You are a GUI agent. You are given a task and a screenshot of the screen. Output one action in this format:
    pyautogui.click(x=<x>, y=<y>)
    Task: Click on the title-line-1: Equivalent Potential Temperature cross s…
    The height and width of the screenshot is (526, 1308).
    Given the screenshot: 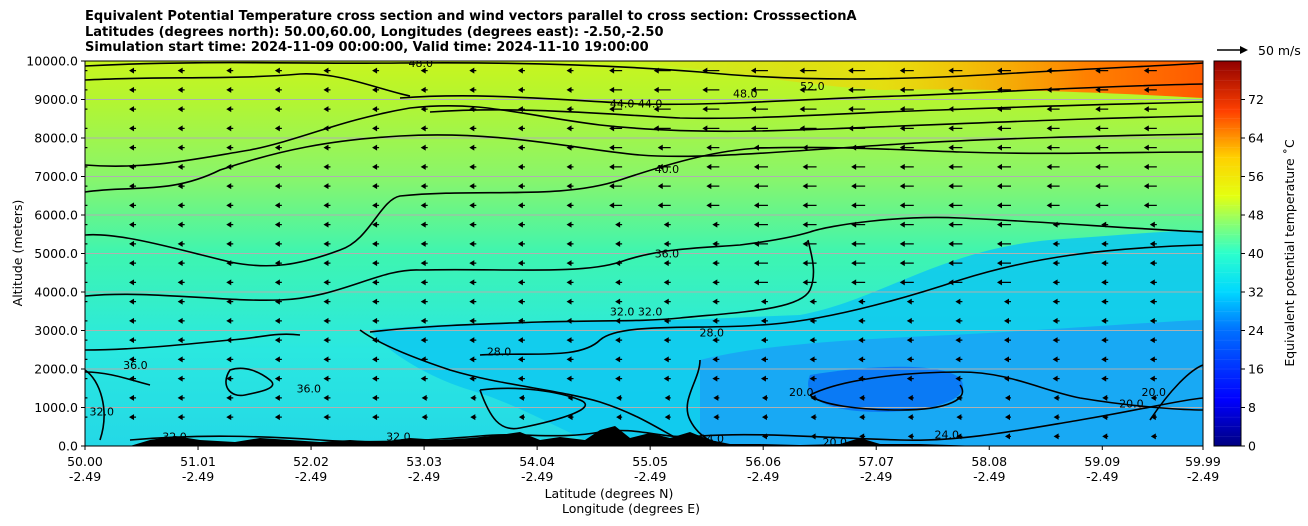 What is the action you would take?
    pyautogui.click(x=471, y=16)
    